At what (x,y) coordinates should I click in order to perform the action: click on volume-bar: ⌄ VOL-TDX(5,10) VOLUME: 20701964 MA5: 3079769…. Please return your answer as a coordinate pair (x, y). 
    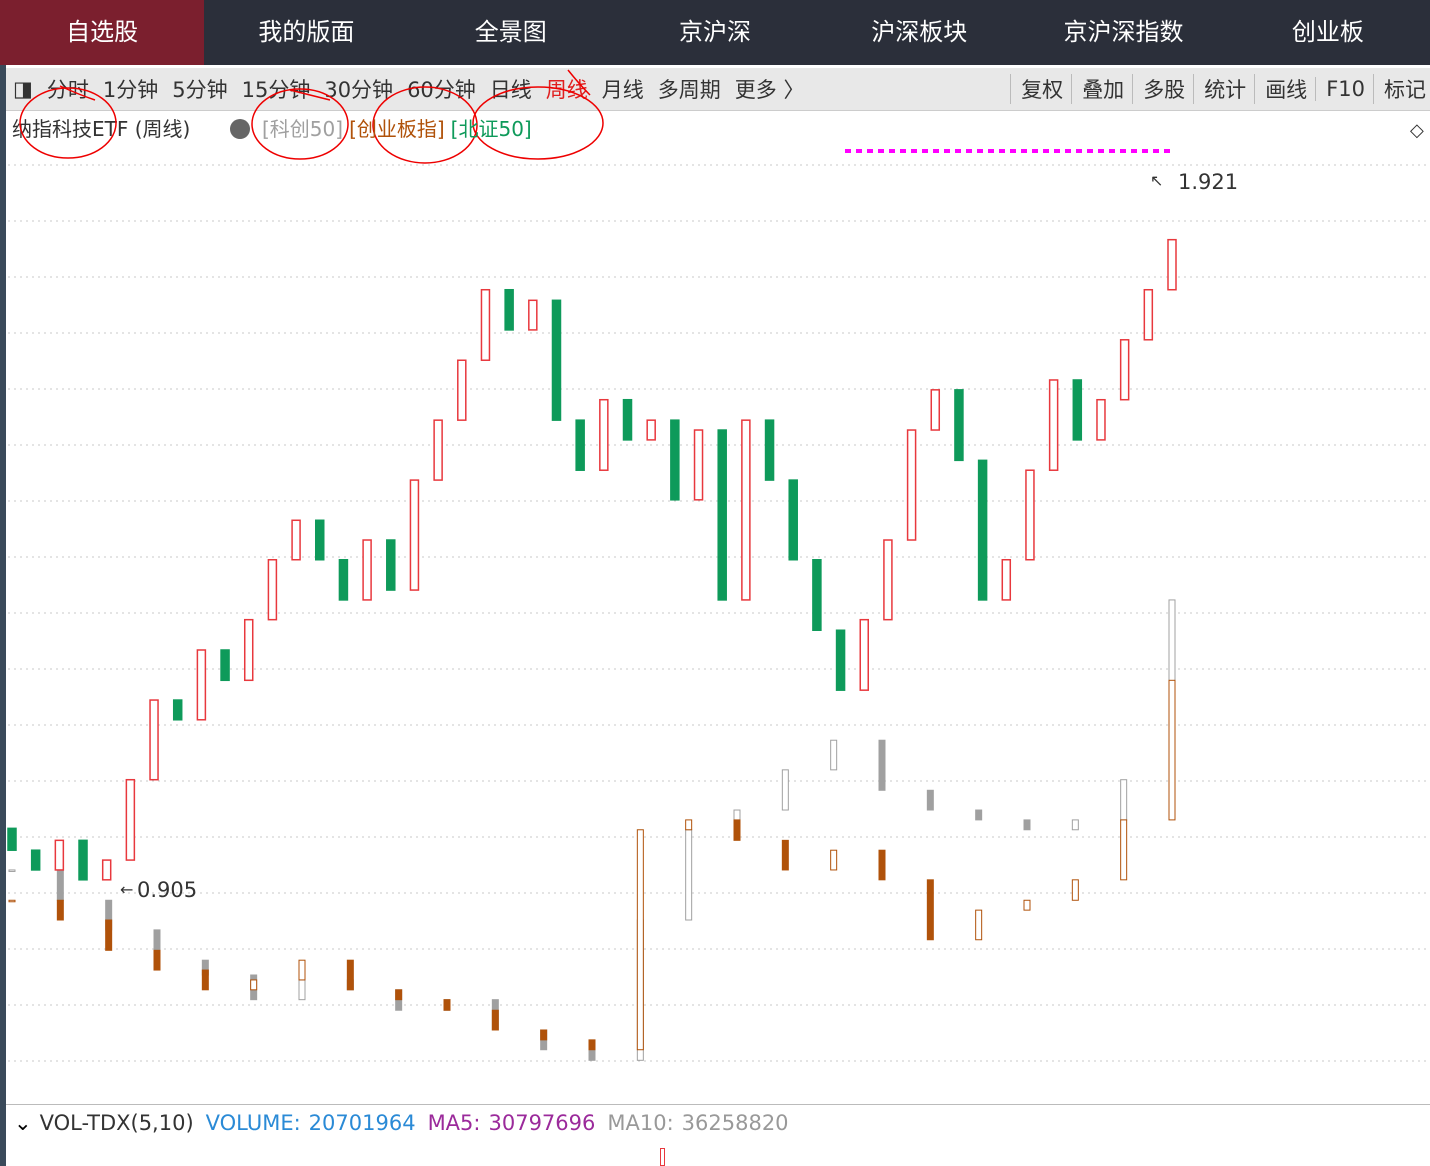
    Looking at the image, I should click on (718, 1122).